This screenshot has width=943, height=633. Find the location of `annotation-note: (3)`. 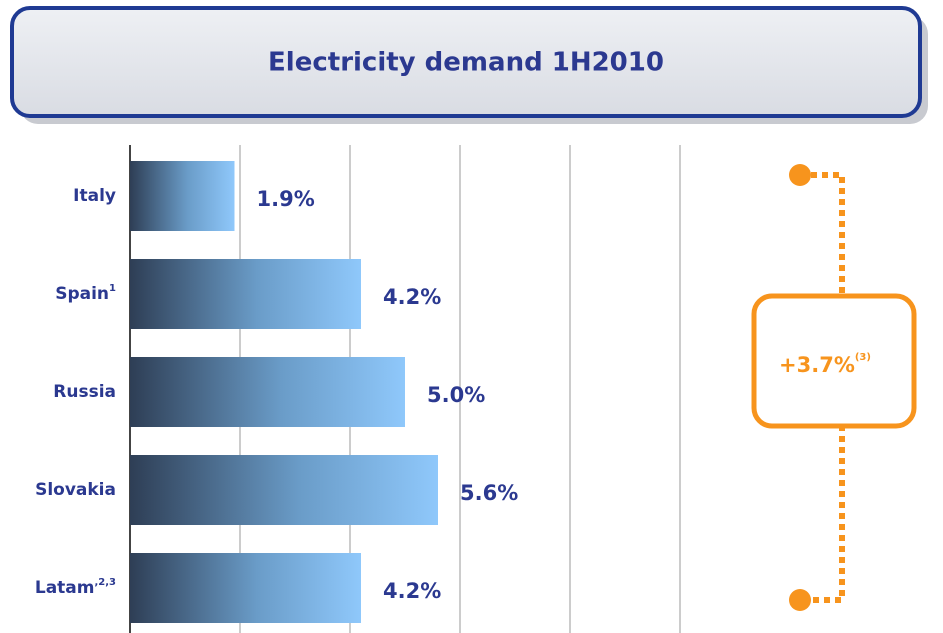

annotation-note: (3) is located at coordinates (863, 357).